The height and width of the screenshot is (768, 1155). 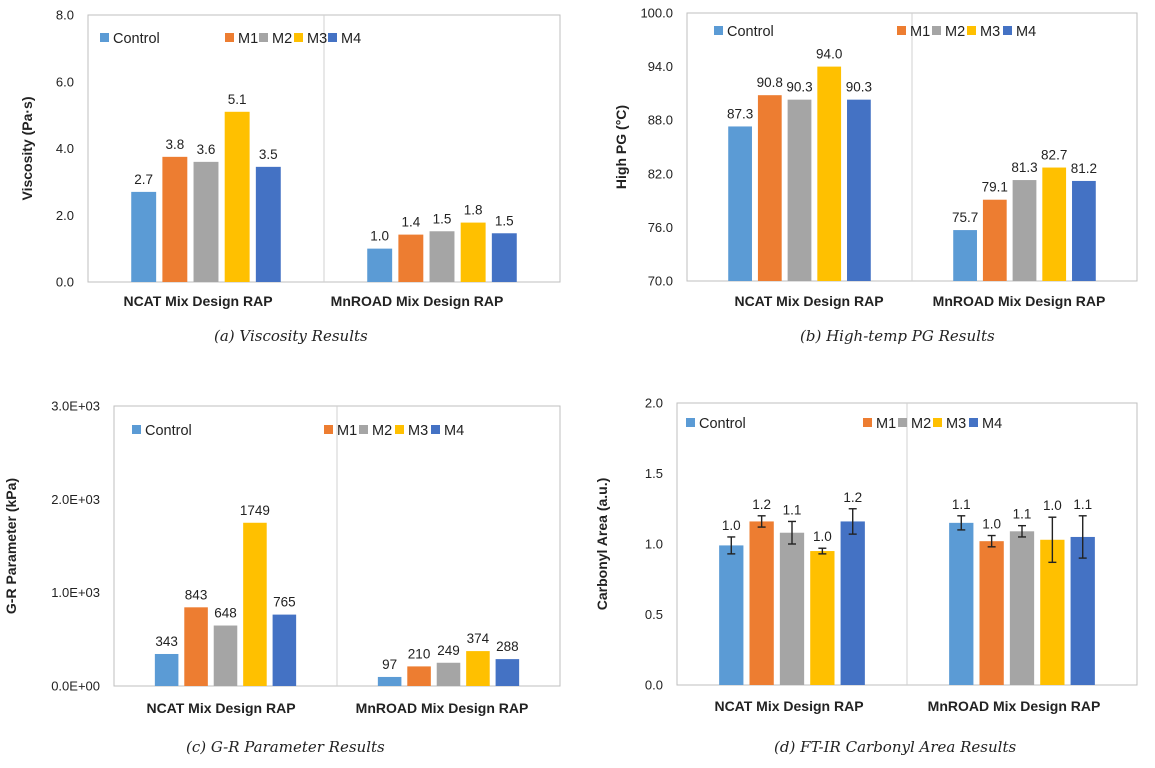 What do you see at coordinates (410, 222) in the screenshot?
I see `data-label: 1.4` at bounding box center [410, 222].